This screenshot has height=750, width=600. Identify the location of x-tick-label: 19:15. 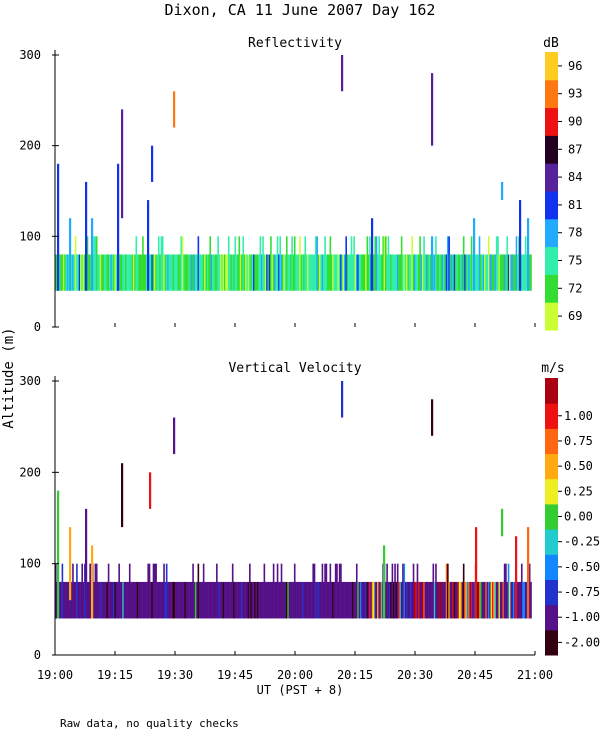
(115, 675).